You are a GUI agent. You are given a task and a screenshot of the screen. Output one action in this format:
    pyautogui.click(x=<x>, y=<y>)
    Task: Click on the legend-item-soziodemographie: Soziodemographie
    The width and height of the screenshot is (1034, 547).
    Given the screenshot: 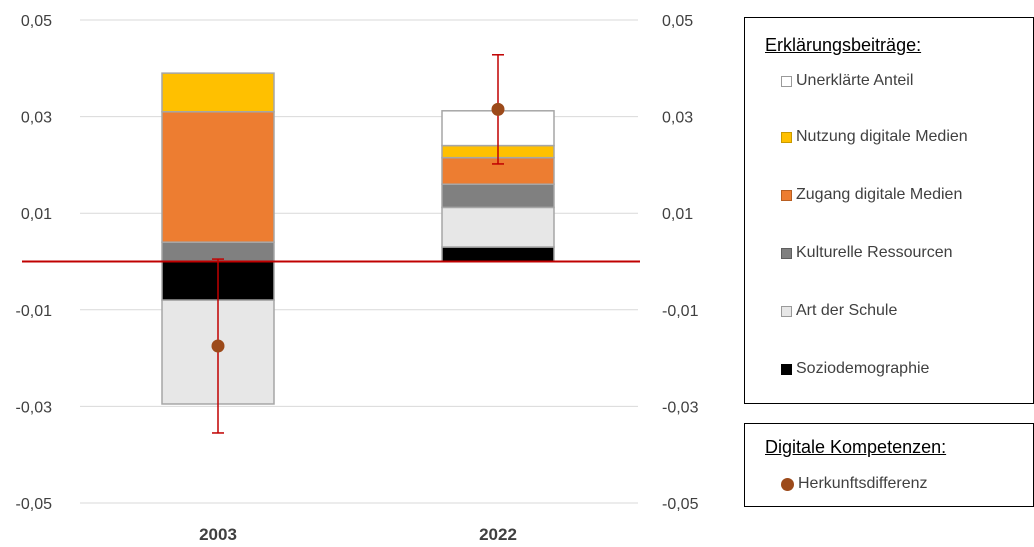 What is the action you would take?
    pyautogui.click(x=855, y=369)
    